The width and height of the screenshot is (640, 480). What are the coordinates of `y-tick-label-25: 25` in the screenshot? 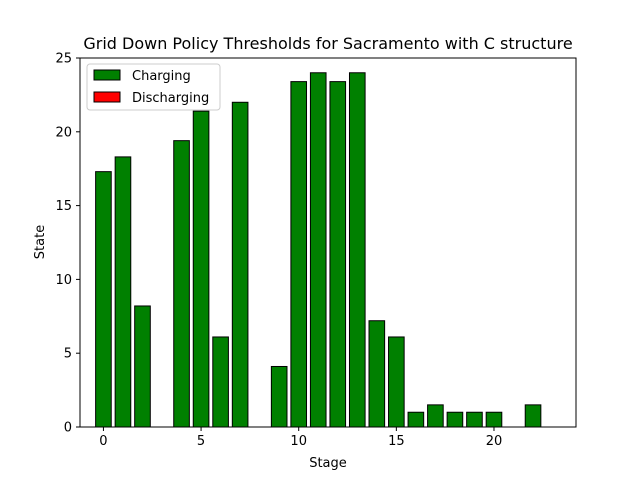 It's located at (63, 59).